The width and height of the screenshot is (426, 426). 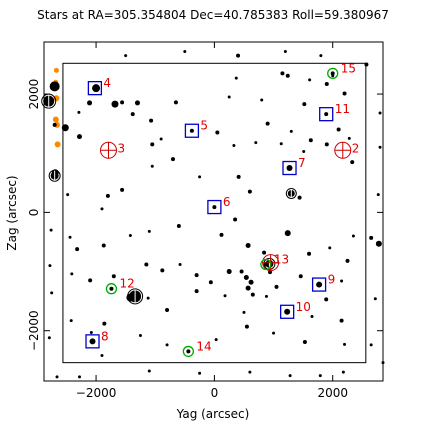 What do you see at coordinates (227, 202) in the screenshot?
I see `guide-label: 6` at bounding box center [227, 202].